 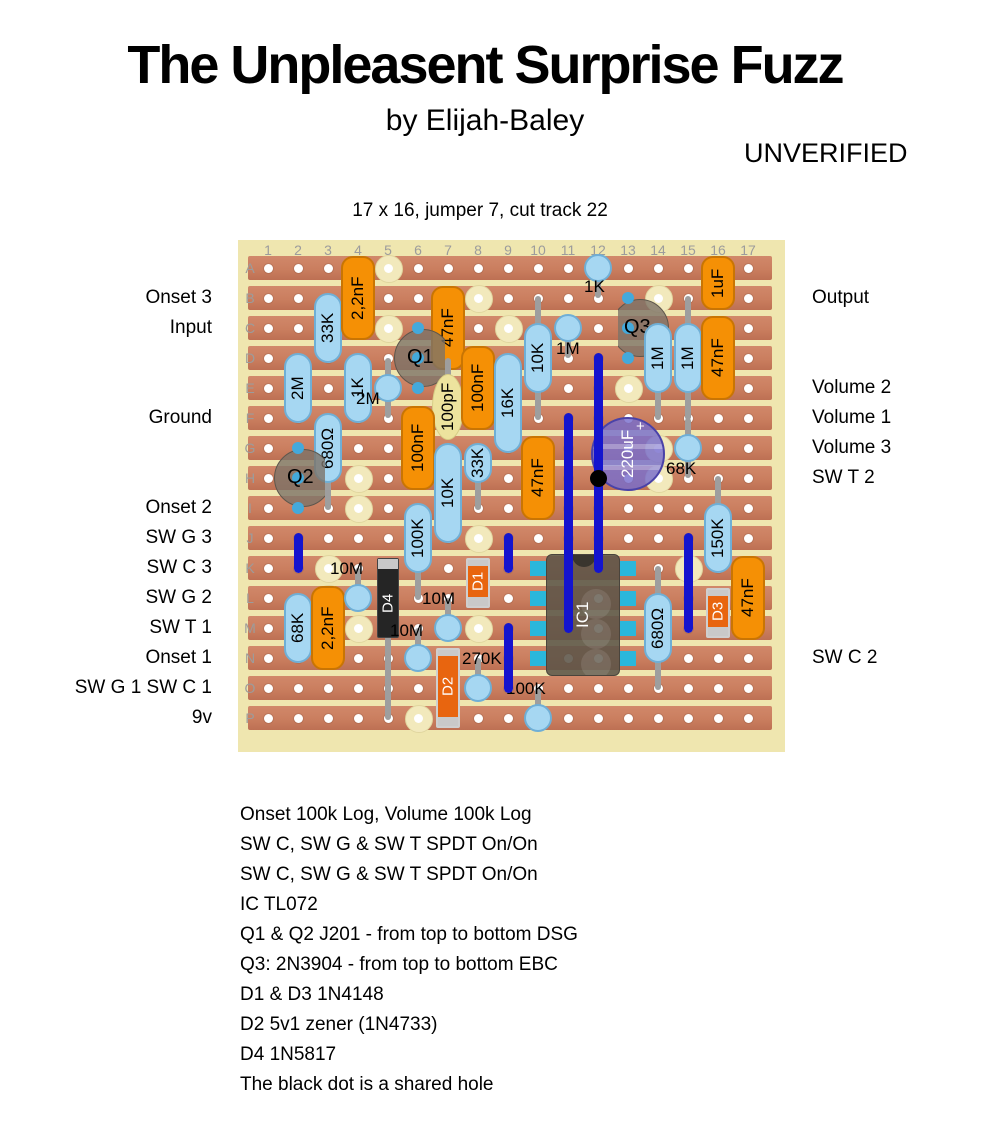 What do you see at coordinates (250, 418) in the screenshot?
I see `row-label: F` at bounding box center [250, 418].